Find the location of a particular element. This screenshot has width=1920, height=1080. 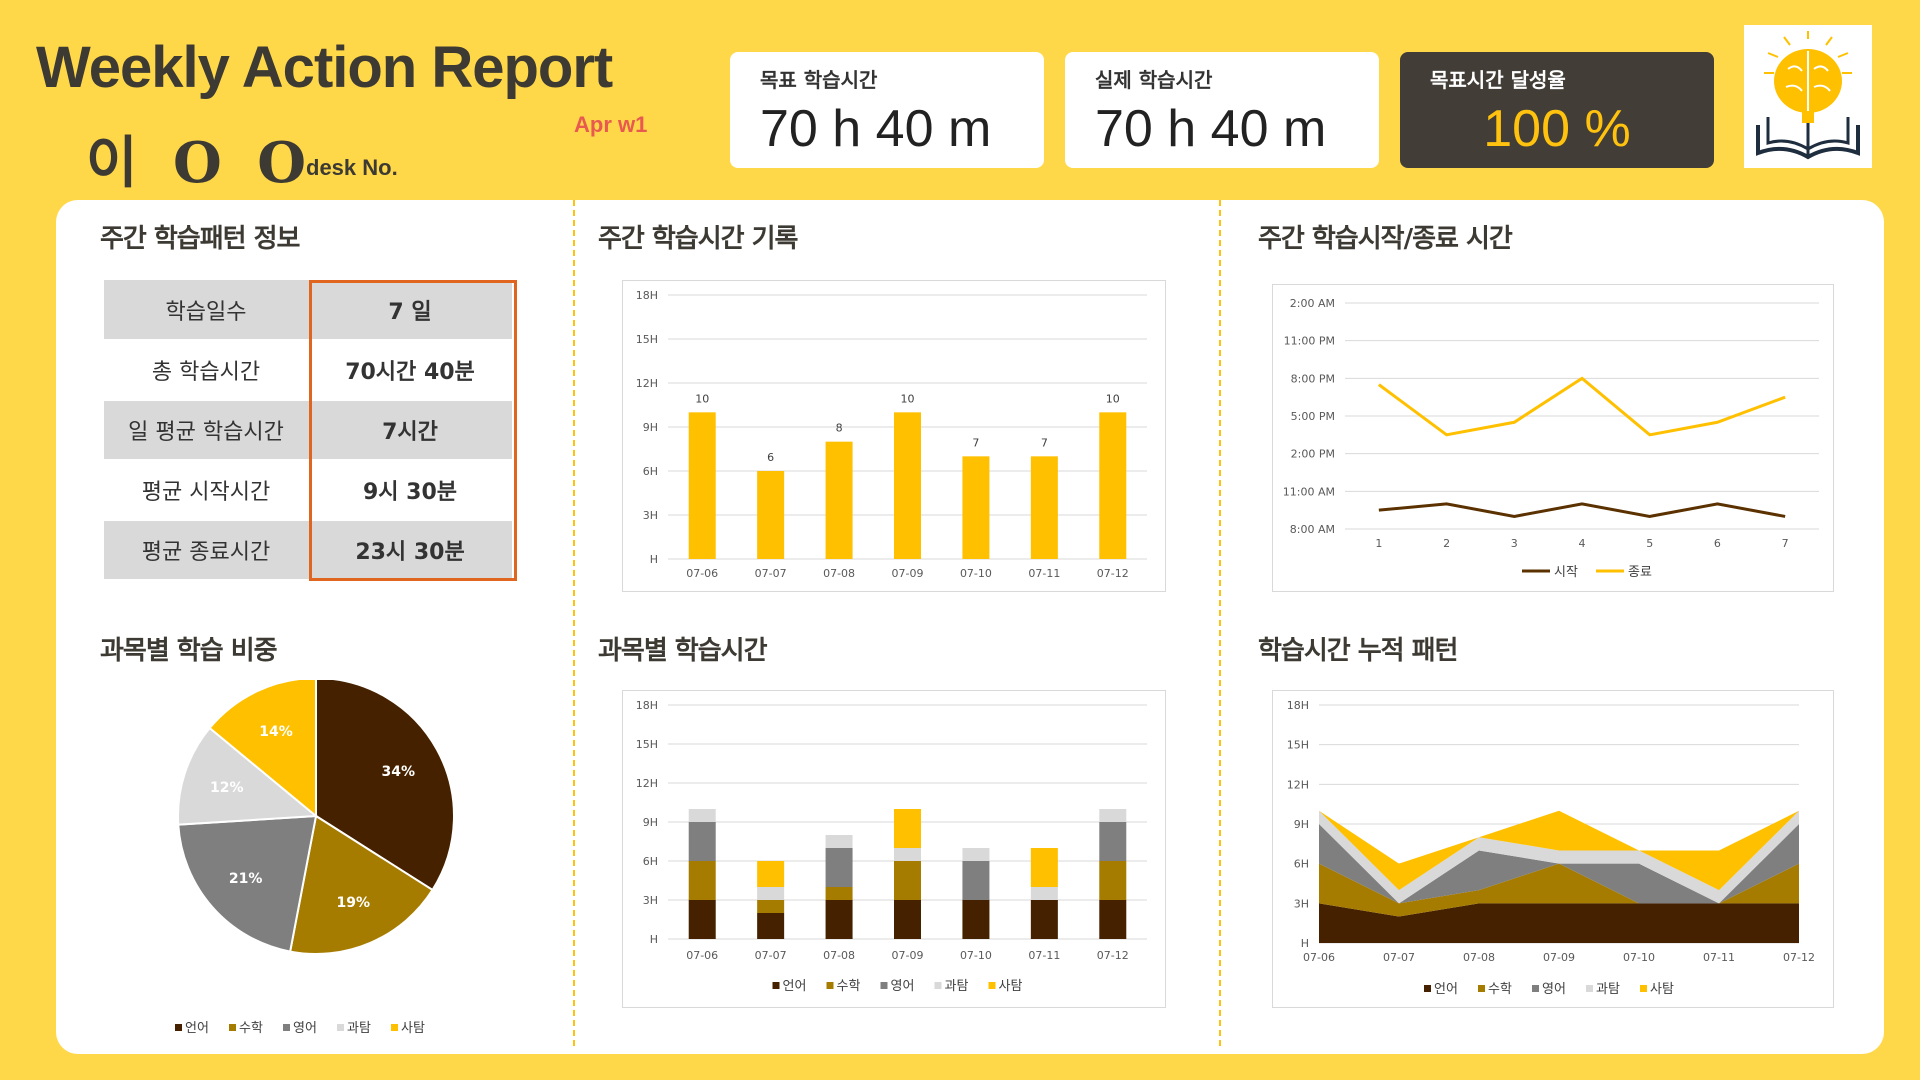

x-tick-label: 07-10 is located at coordinates (976, 955).